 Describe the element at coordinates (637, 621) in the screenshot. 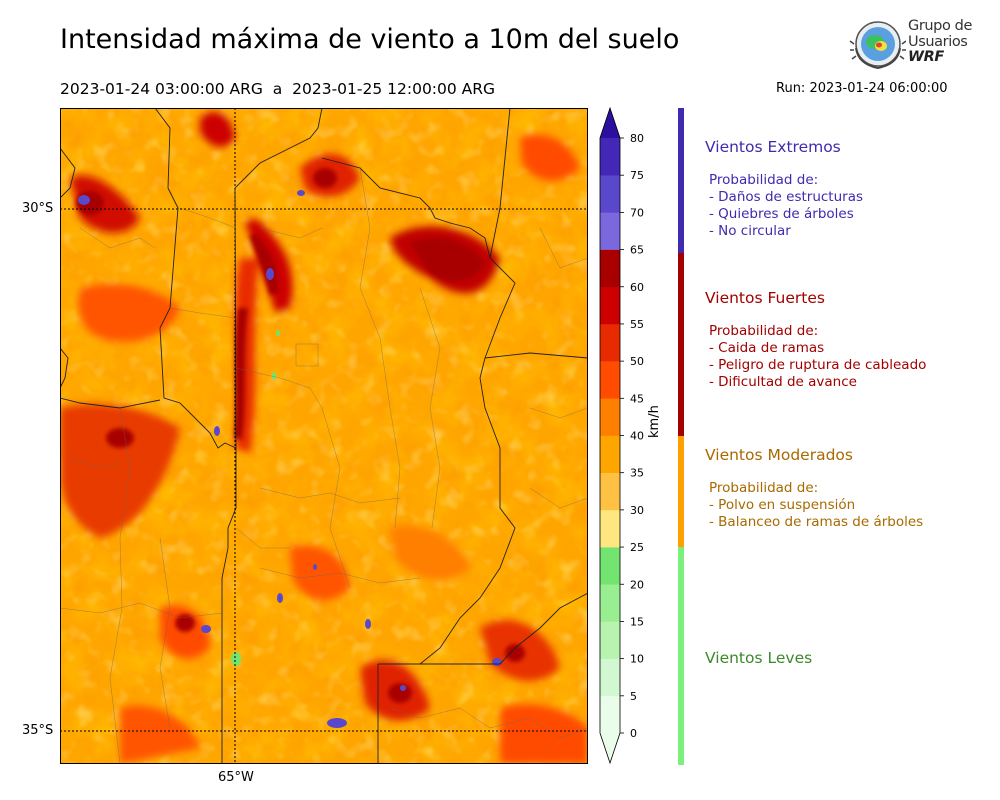

I see `colorbar-tick-label: 15` at that location.